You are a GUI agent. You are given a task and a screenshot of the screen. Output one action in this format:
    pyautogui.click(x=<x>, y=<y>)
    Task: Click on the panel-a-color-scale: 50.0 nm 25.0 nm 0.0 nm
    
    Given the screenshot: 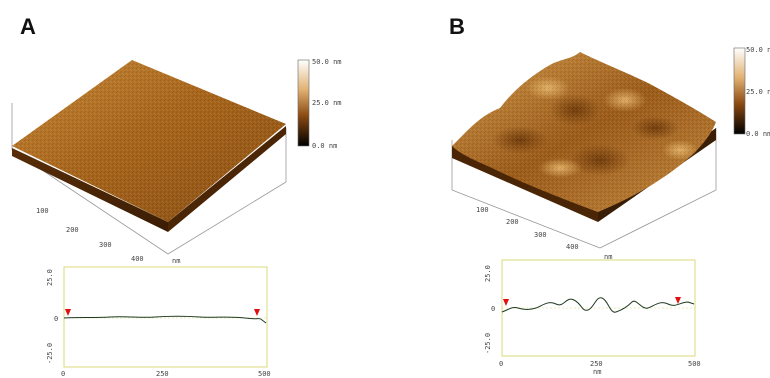 What is the action you would take?
    pyautogui.click(x=319, y=104)
    